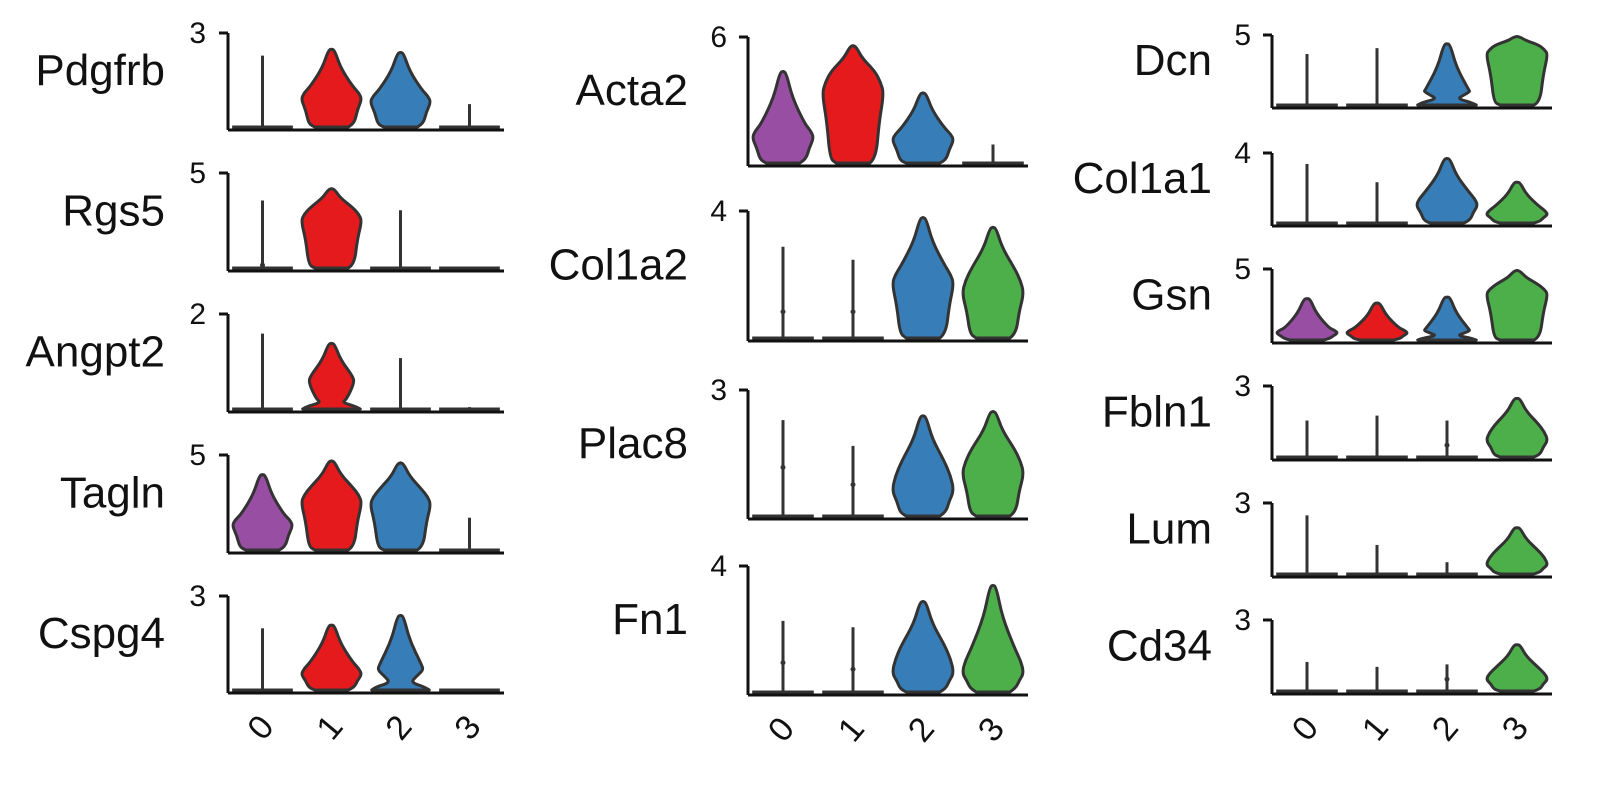  What do you see at coordinates (1329, 650) in the screenshot?
I see `violin-panel-cd34: Cd34 3` at bounding box center [1329, 650].